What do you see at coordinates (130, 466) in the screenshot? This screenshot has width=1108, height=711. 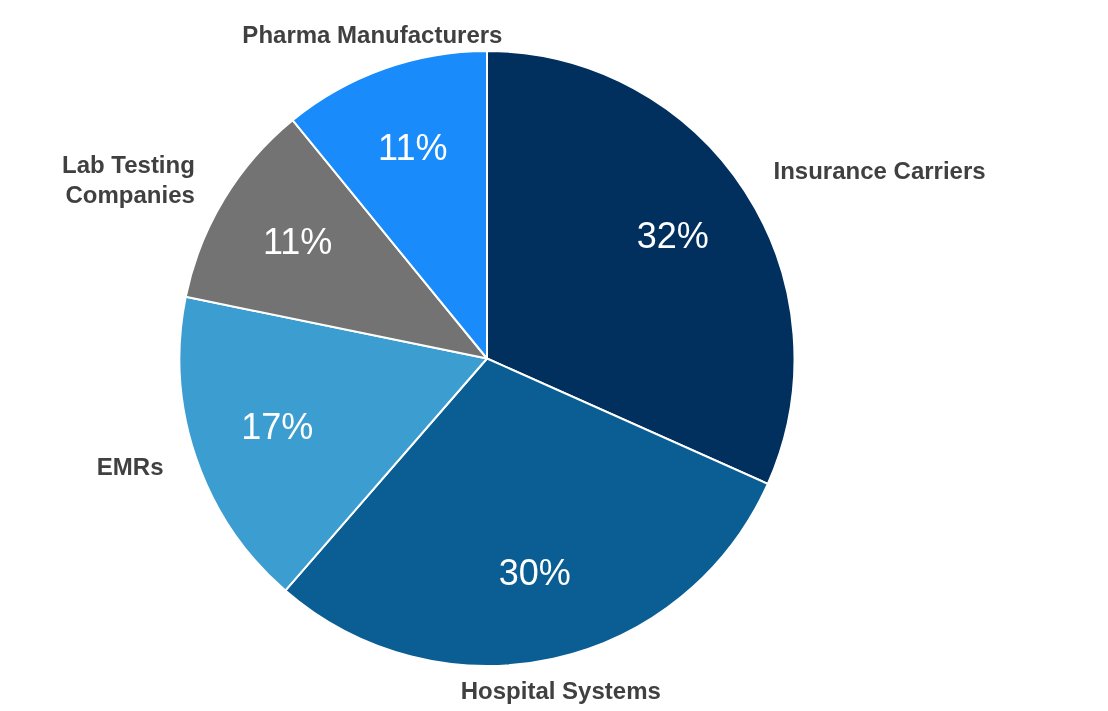 I see `slice-label: EMRs` at bounding box center [130, 466].